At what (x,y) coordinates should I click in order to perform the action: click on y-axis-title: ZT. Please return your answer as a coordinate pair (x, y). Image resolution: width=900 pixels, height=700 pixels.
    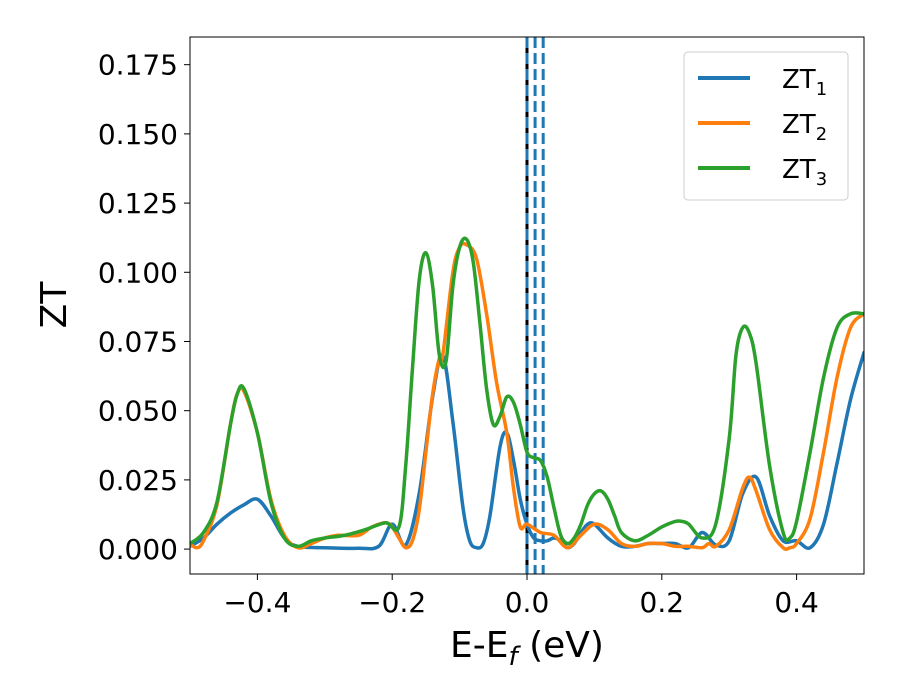
    Looking at the image, I should click on (54, 305).